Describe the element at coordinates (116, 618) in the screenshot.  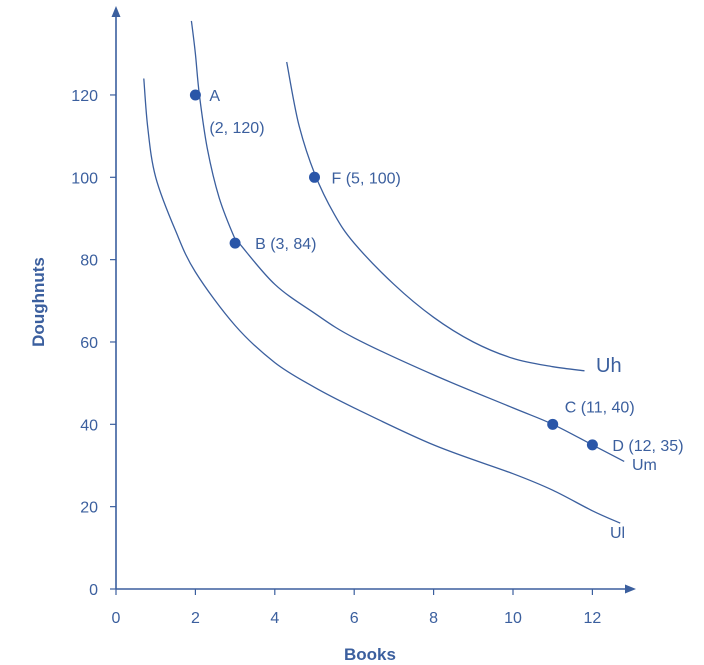
I see `x-tick-label: 0` at that location.